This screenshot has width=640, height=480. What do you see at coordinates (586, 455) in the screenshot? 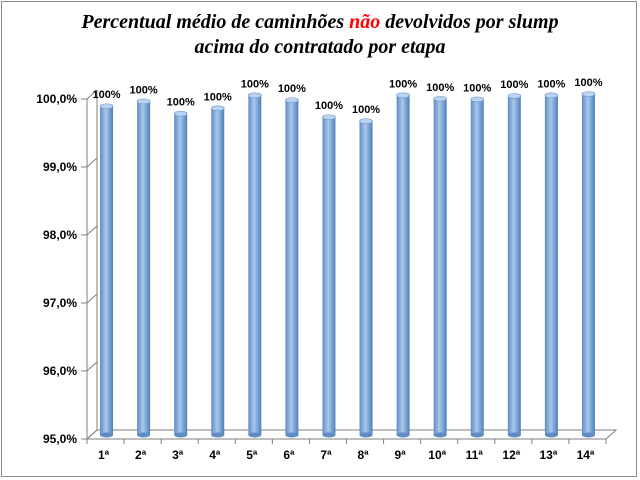
I see `category-label: 14ª` at bounding box center [586, 455].